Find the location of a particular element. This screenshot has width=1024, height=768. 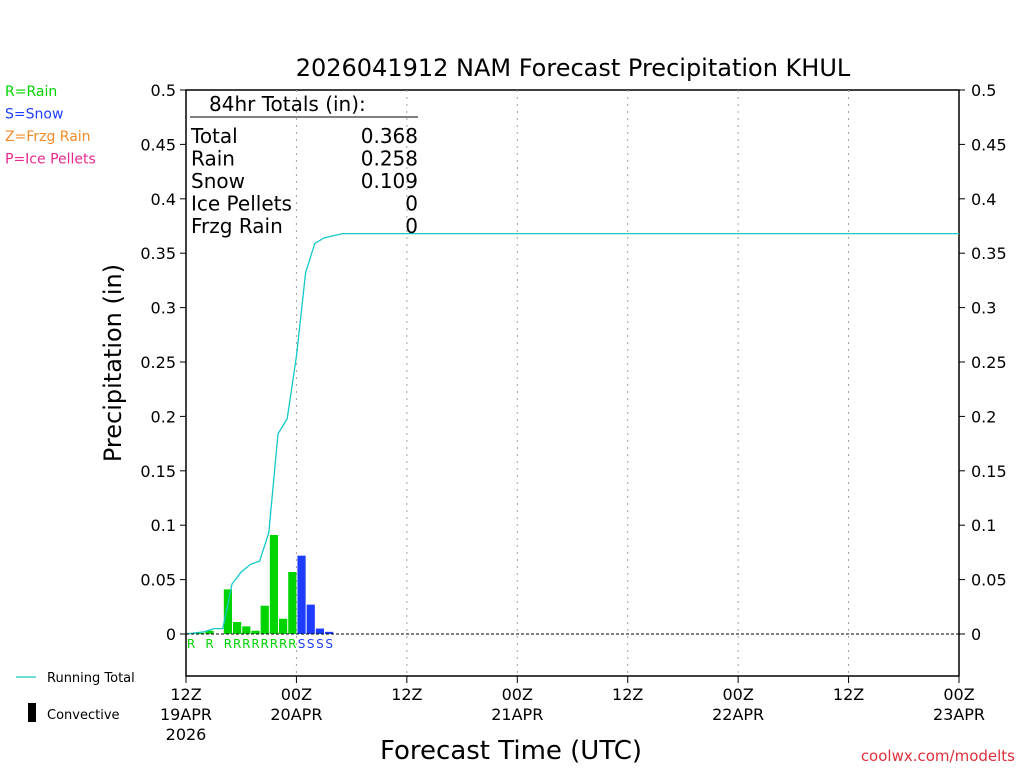

totals-row-value: 0.109 is located at coordinates (389, 181).